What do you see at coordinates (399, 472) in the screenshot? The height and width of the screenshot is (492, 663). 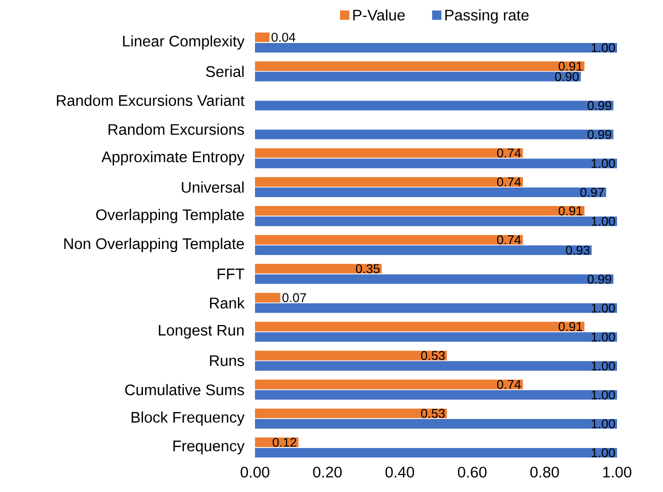 I see `x-tick-label: 0.40` at bounding box center [399, 472].